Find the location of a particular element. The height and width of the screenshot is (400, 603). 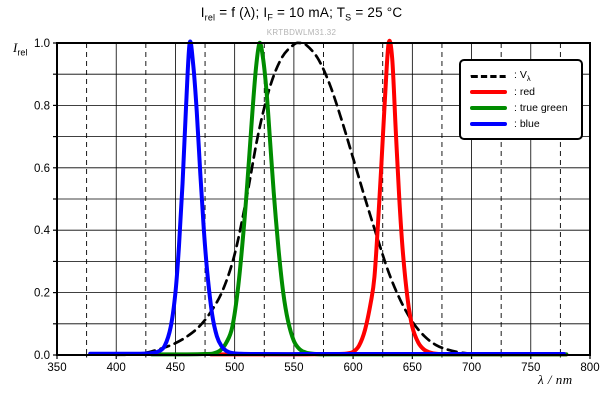

vlambda-line-sample is located at coordinates (488, 76).